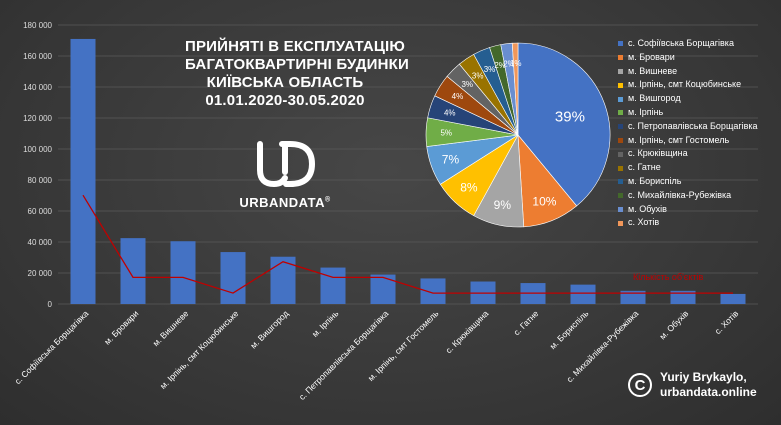 This screenshot has width=781, height=425. Describe the element at coordinates (640, 385) in the screenshot. I see `copyright-icon: C` at that location.